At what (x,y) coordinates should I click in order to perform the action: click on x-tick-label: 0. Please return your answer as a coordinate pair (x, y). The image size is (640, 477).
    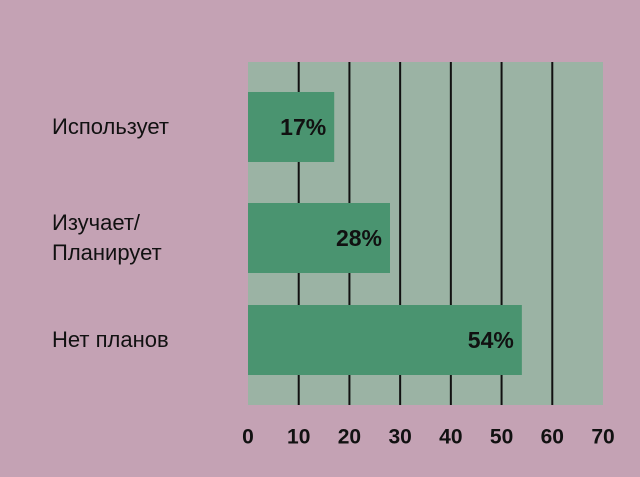
    Looking at the image, I should click on (248, 437).